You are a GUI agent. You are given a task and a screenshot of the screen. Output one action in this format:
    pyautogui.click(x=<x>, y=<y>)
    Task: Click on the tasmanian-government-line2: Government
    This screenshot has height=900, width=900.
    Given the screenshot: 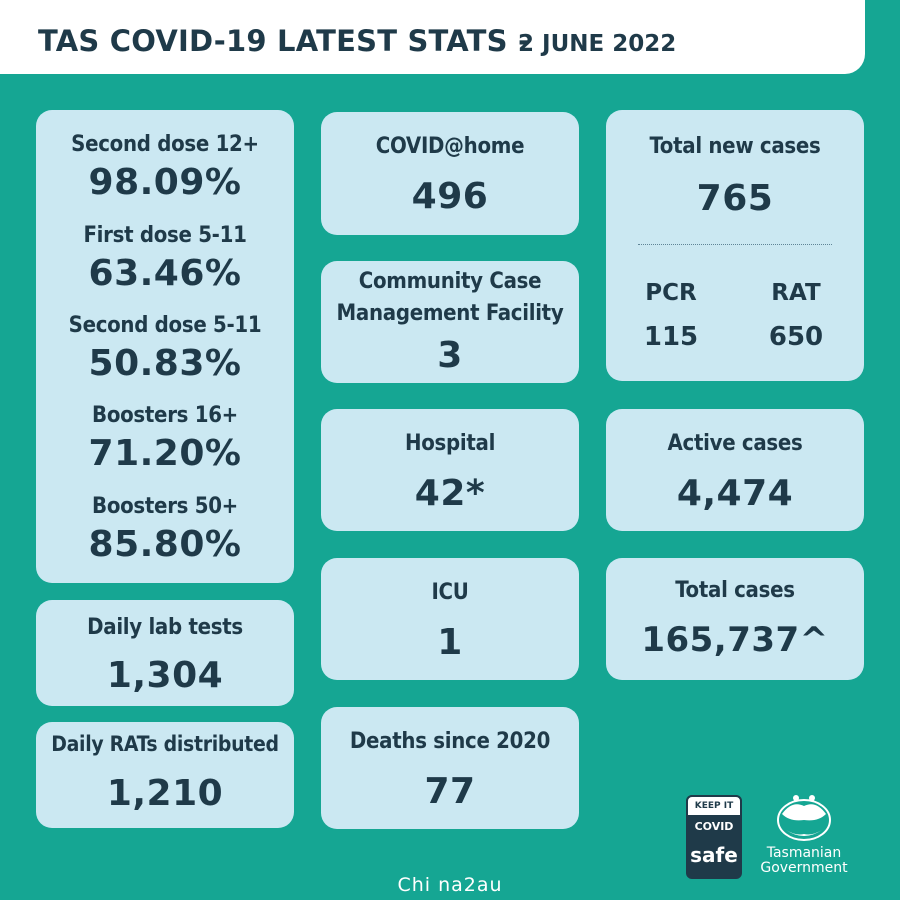 What is the action you would take?
    pyautogui.click(x=804, y=868)
    